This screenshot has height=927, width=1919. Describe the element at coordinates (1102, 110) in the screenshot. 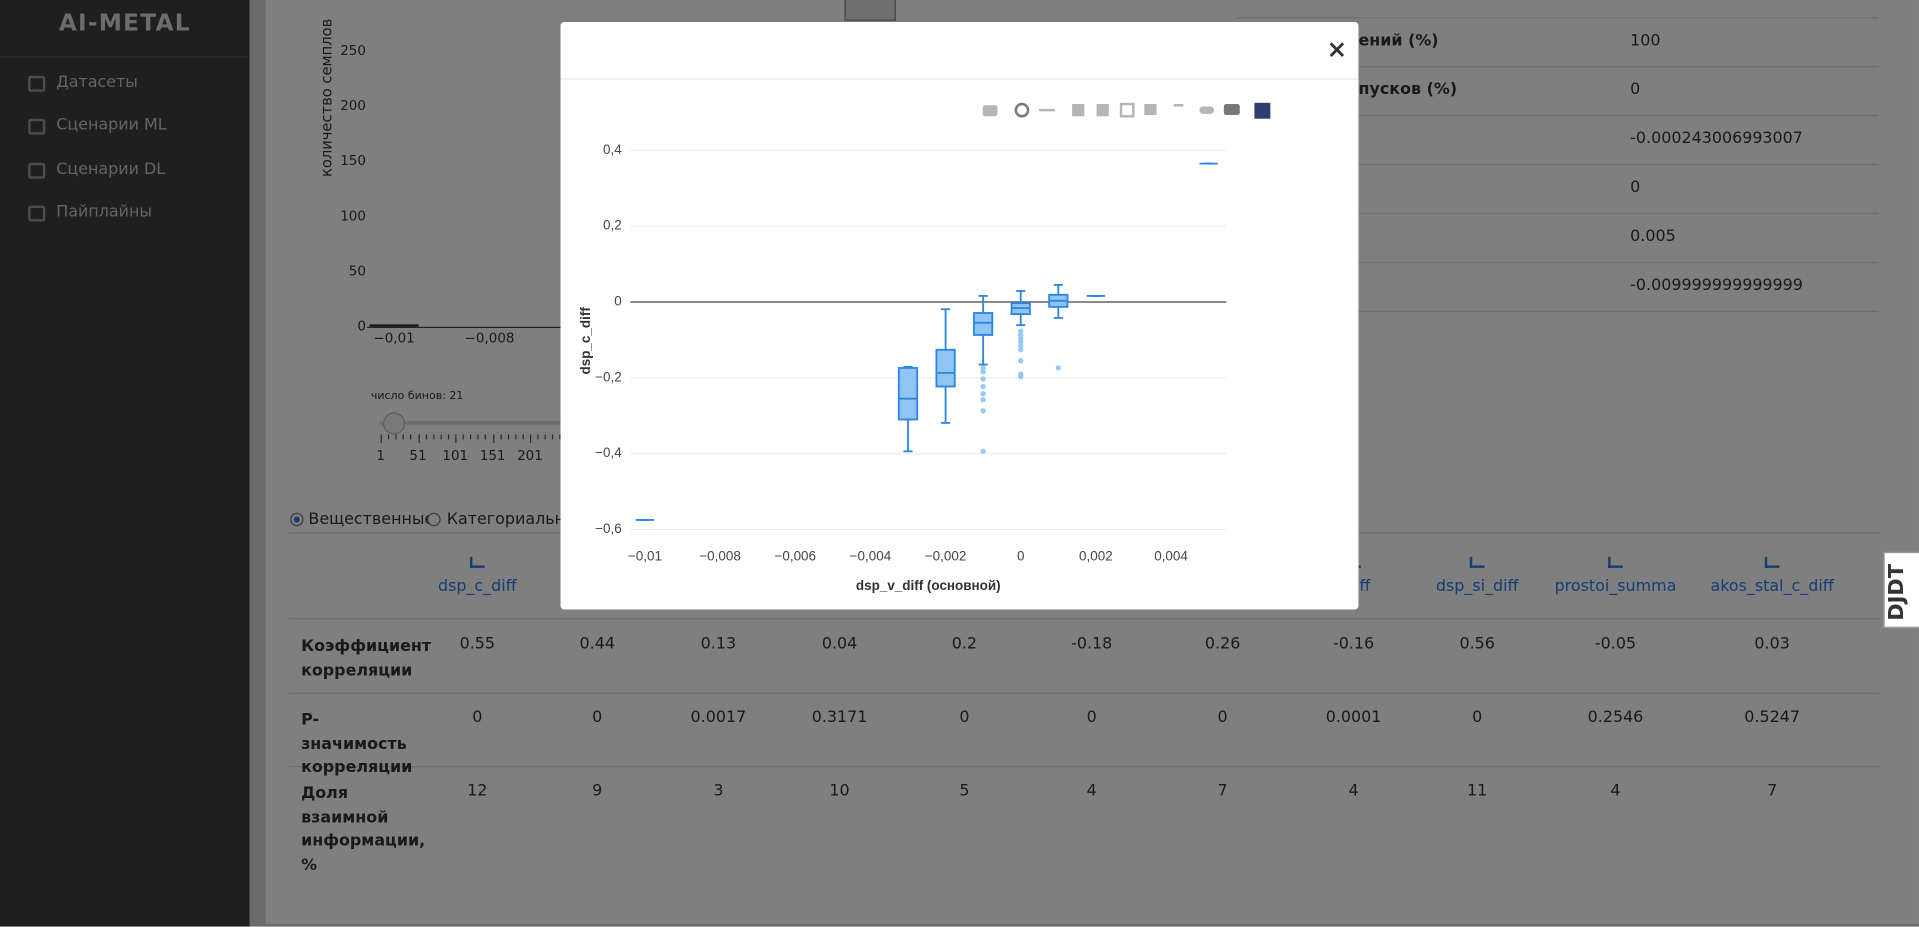

I see `zoom-out-icon` at that location.